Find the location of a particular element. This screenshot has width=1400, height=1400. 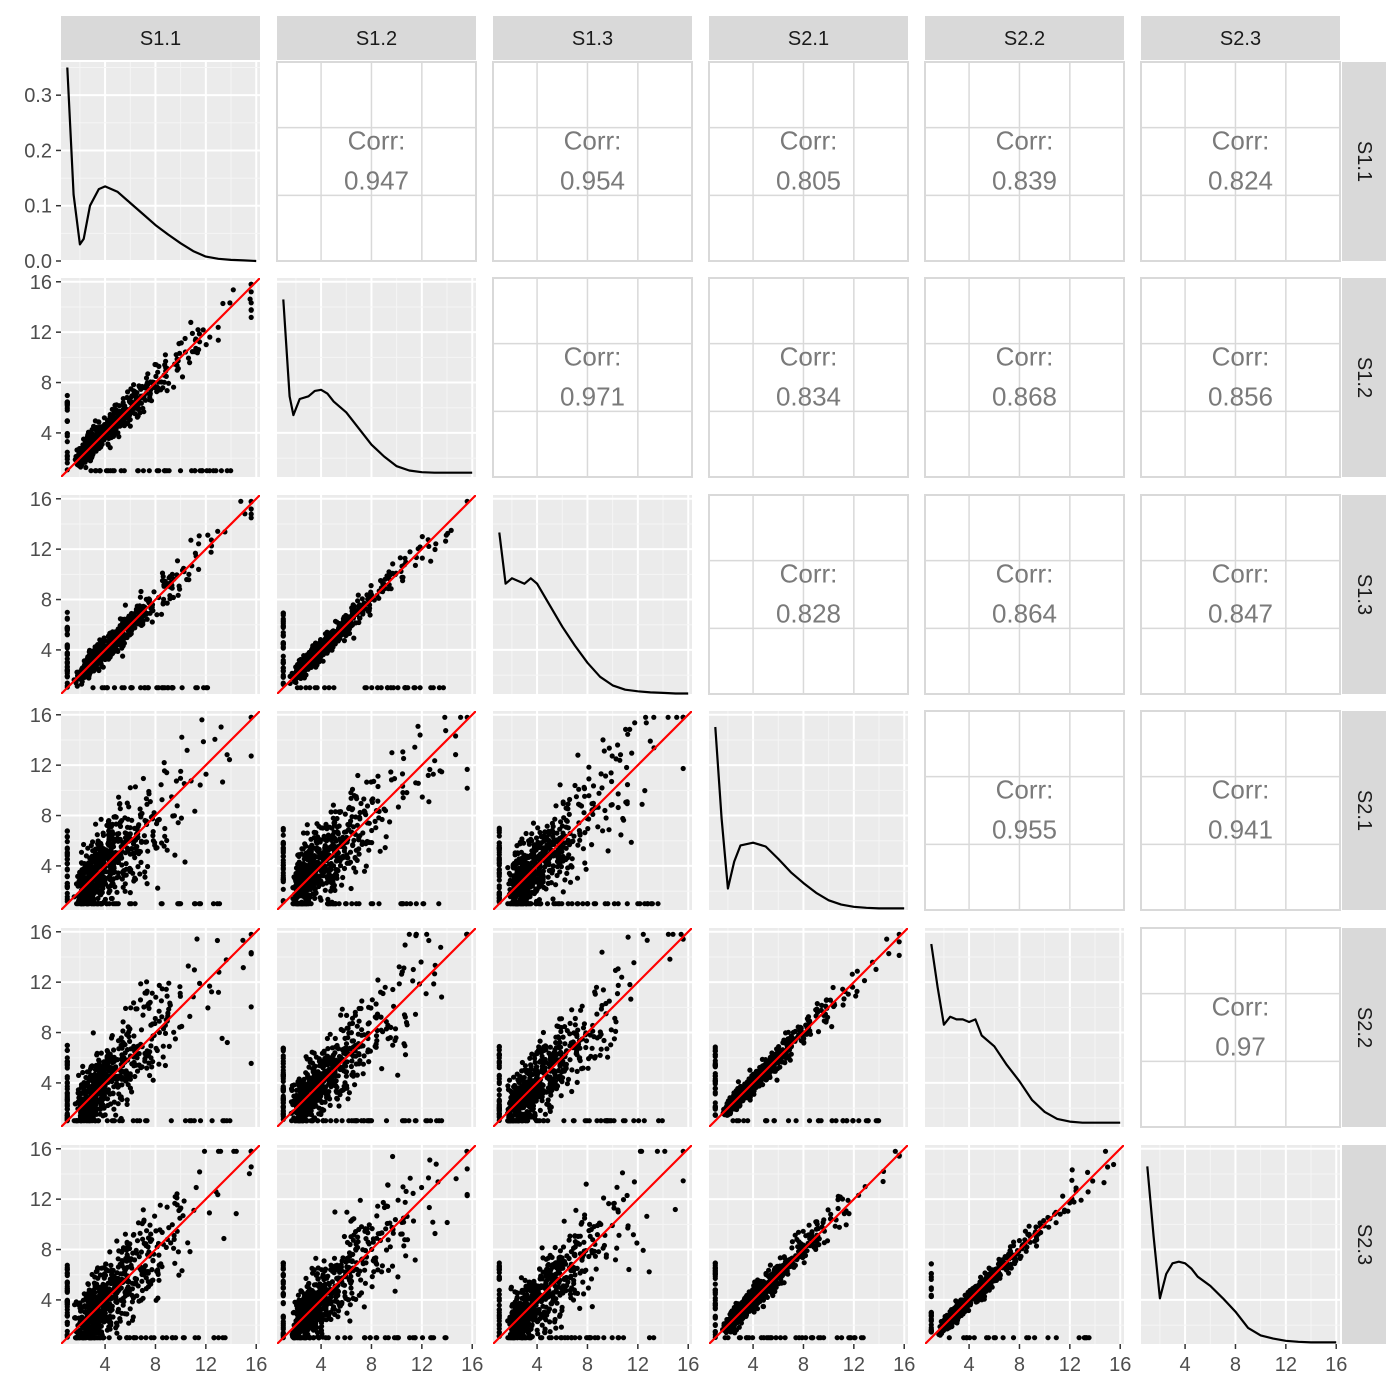

corr-value: 0.847 is located at coordinates (1240, 613).